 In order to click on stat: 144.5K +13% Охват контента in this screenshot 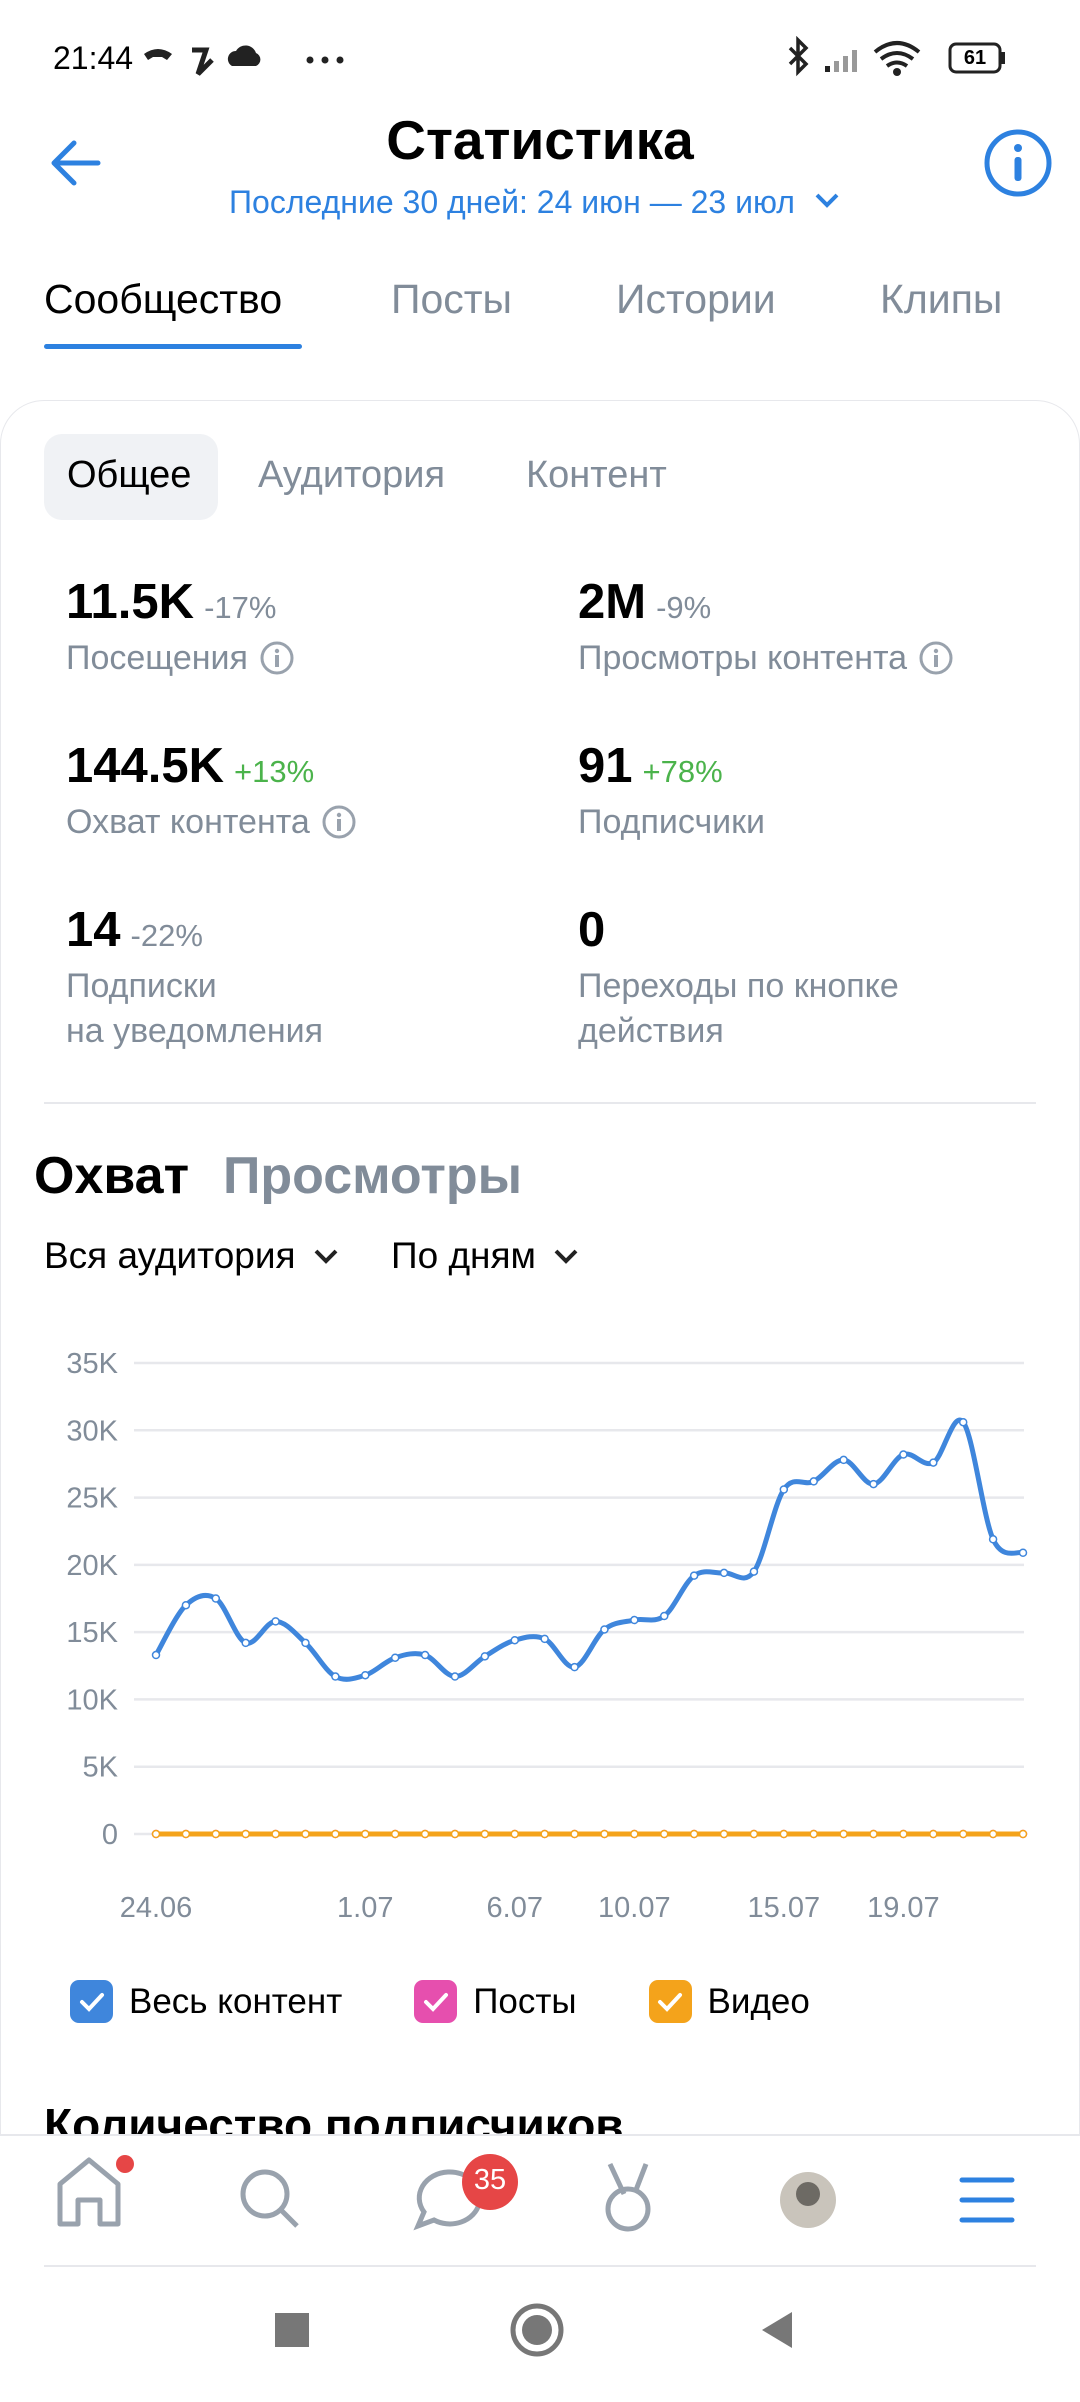, I will do `click(212, 791)`.